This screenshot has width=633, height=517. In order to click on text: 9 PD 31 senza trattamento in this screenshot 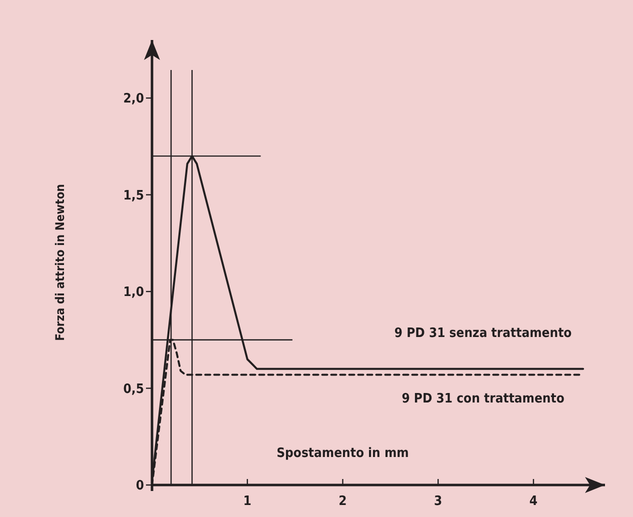, I will do `click(483, 333)`.